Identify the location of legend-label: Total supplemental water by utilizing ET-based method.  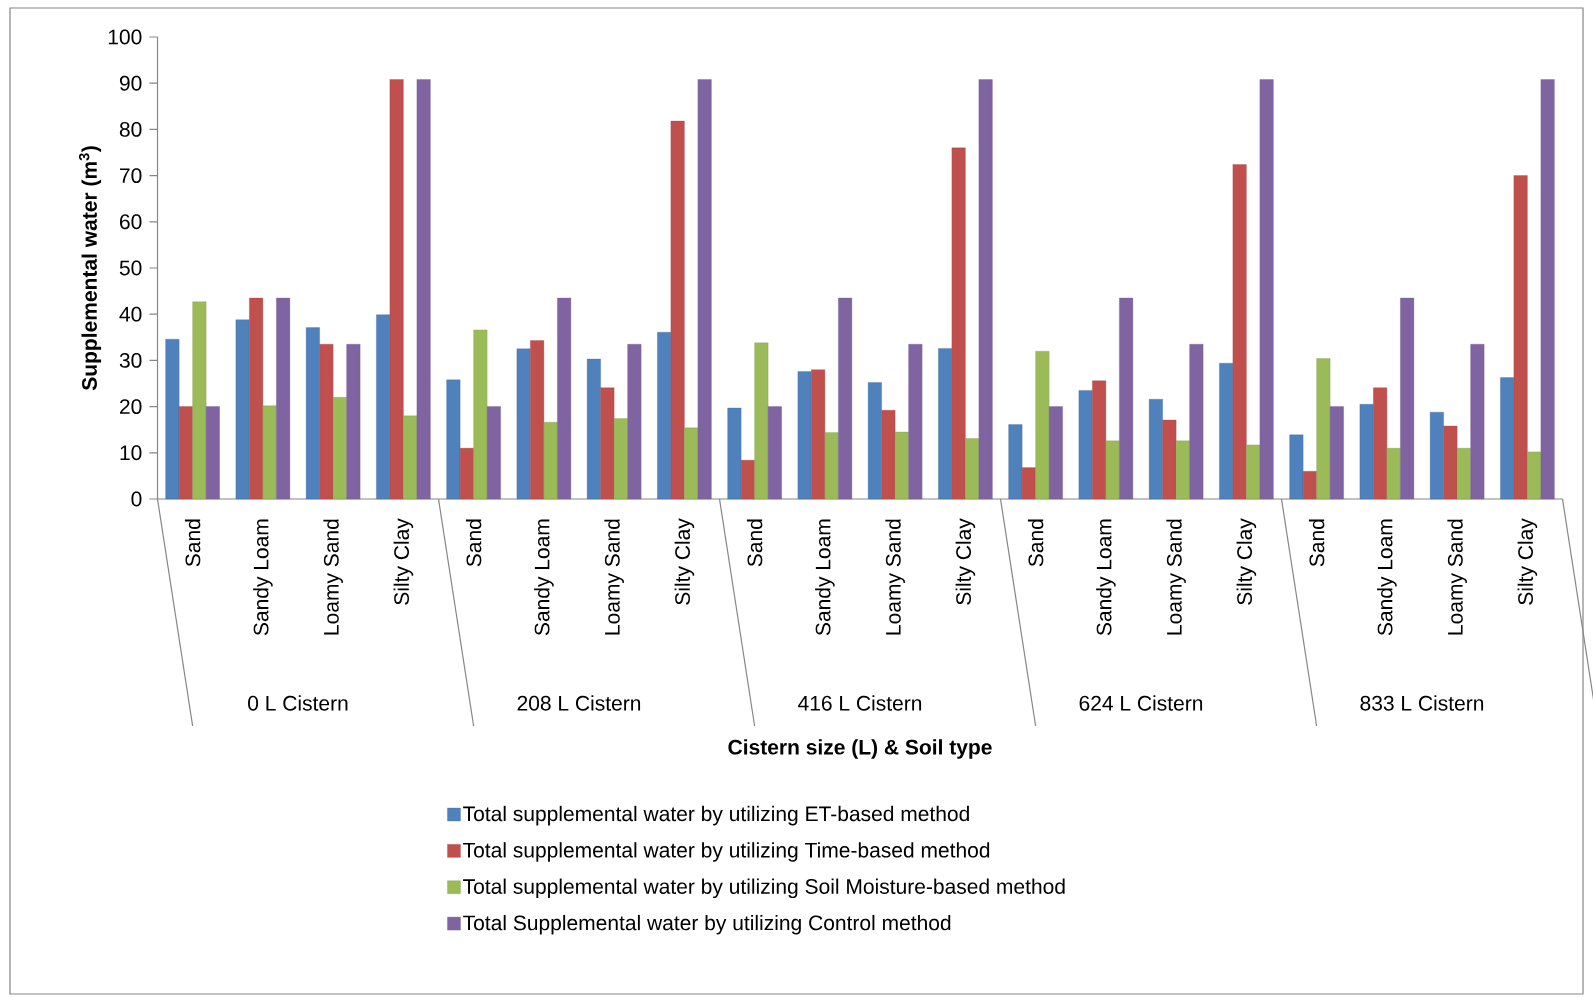
(716, 815).